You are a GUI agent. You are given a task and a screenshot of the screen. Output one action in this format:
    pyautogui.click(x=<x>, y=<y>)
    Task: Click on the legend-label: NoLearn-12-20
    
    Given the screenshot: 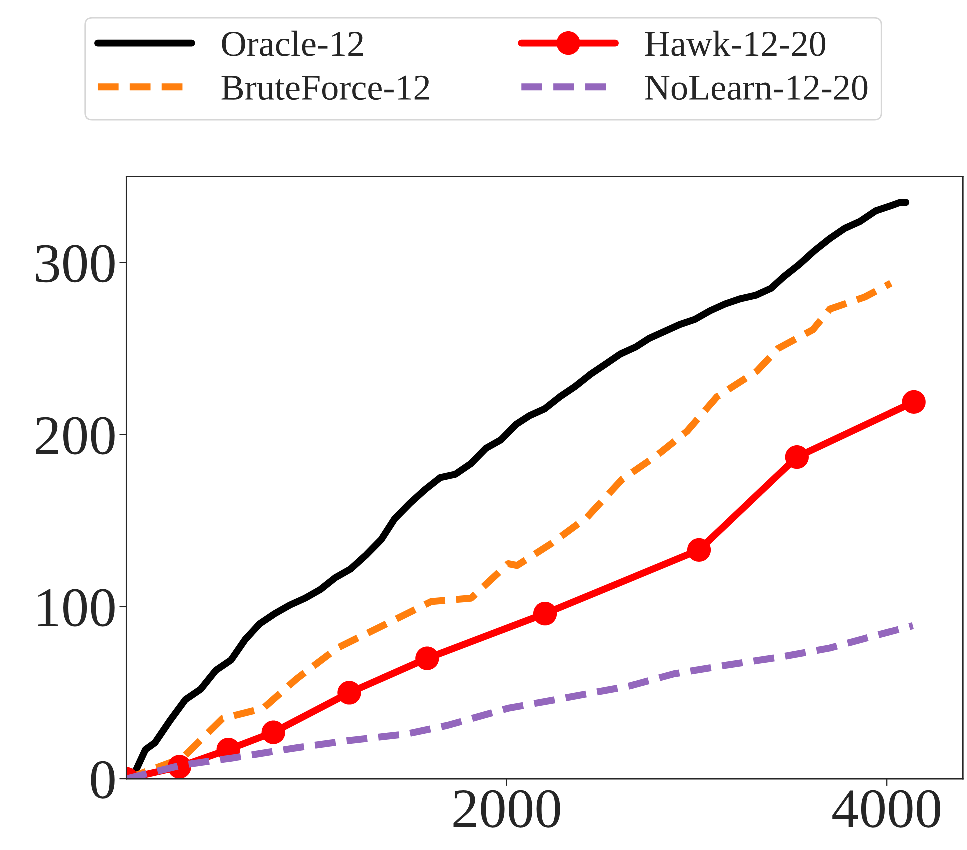 What is the action you would take?
    pyautogui.click(x=756, y=88)
    